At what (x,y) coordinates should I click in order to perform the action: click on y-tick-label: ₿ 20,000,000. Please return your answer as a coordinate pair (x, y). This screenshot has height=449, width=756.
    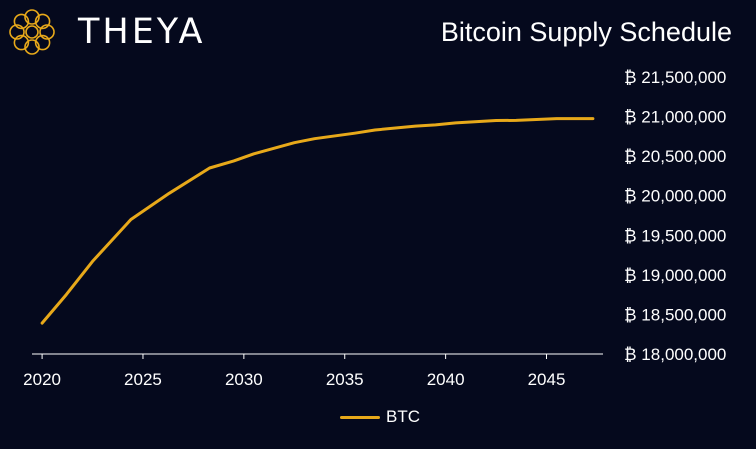
    Looking at the image, I should click on (675, 196).